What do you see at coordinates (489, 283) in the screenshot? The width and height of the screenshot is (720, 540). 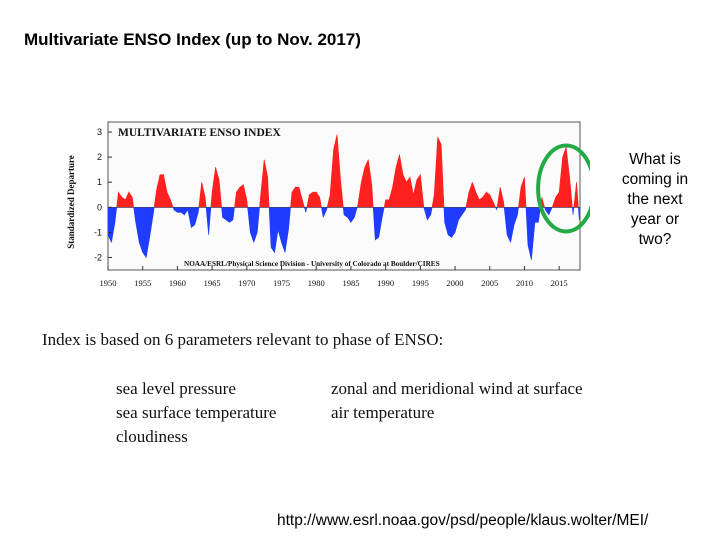 I see `x-tick-label: 2005` at bounding box center [489, 283].